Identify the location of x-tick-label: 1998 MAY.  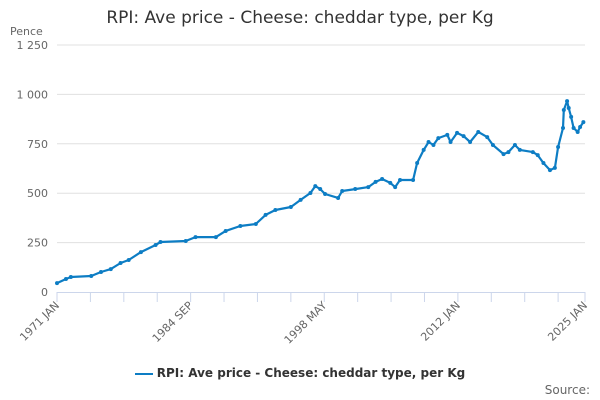
(306, 323).